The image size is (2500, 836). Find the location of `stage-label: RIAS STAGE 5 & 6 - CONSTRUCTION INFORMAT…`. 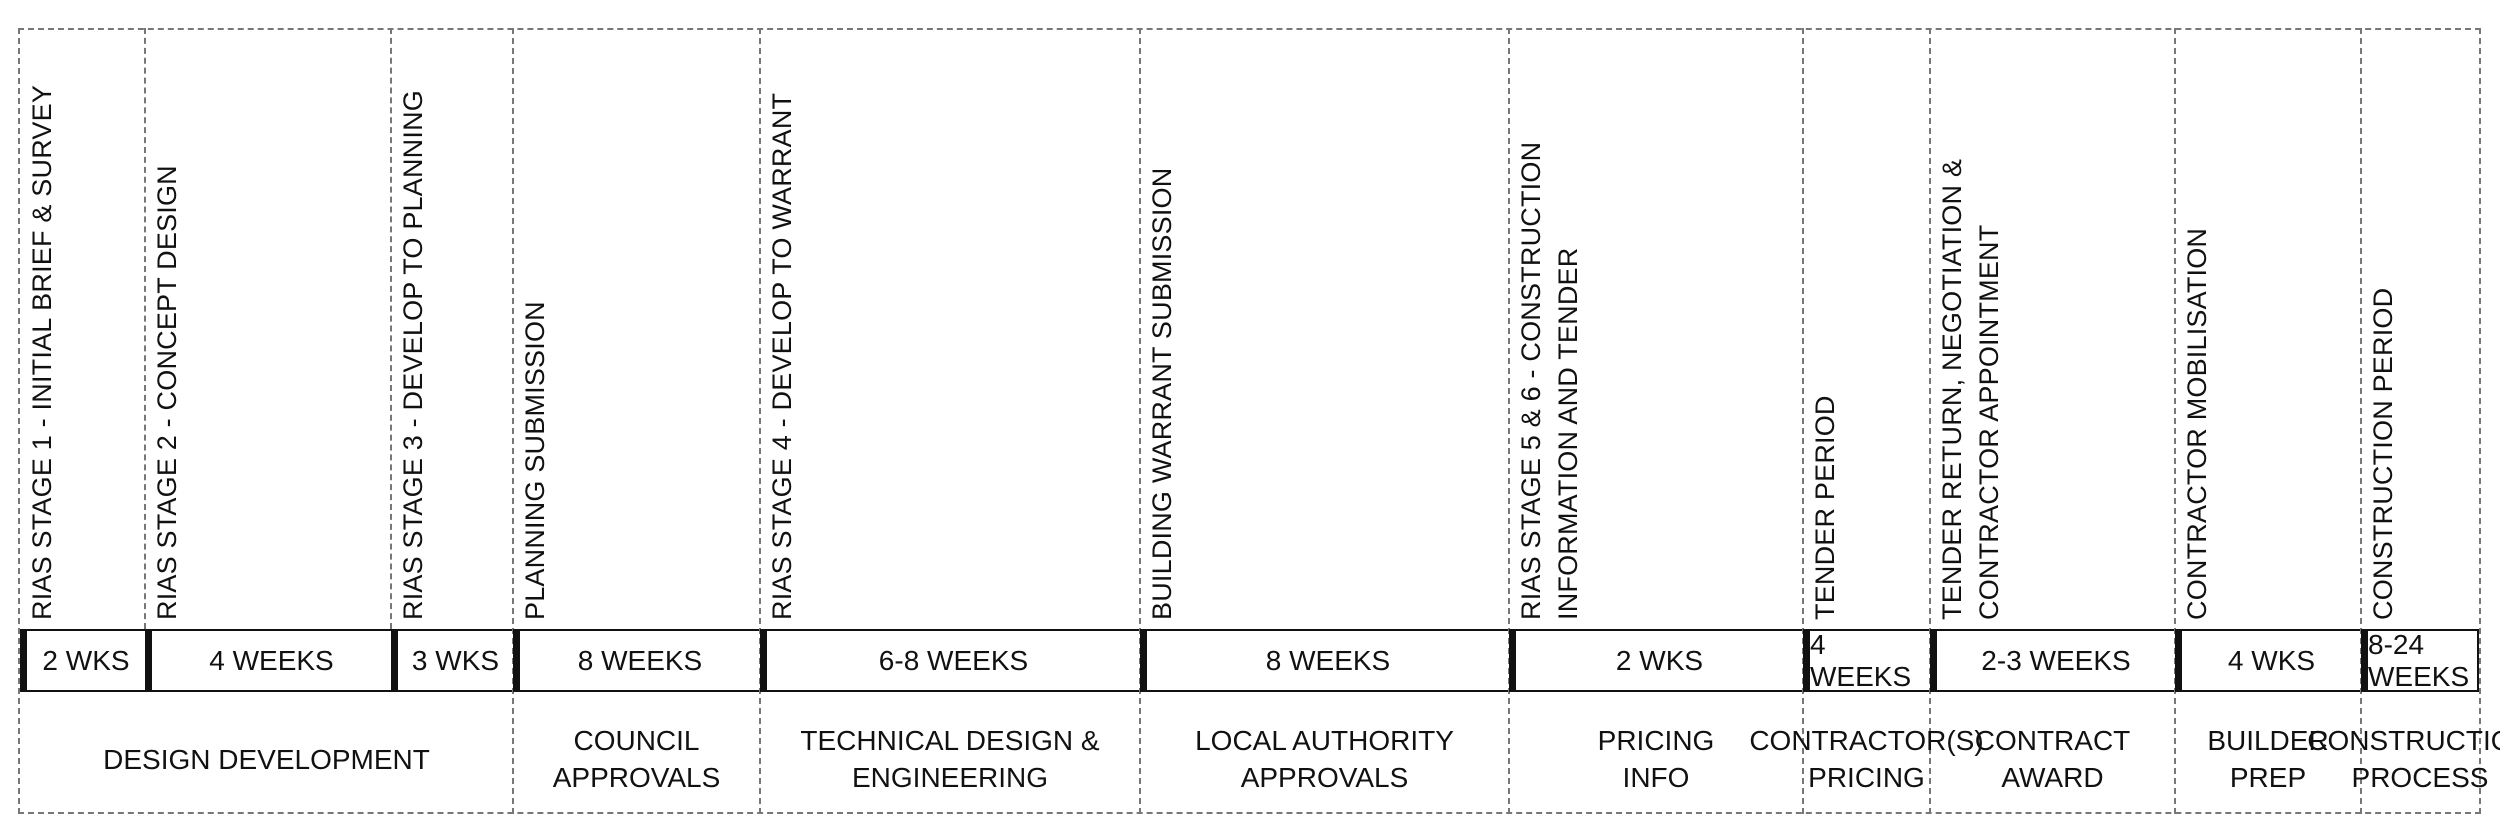

stage-label: RIAS STAGE 5 & 6 - CONSTRUCTION INFORMAT… is located at coordinates (1549, 380).